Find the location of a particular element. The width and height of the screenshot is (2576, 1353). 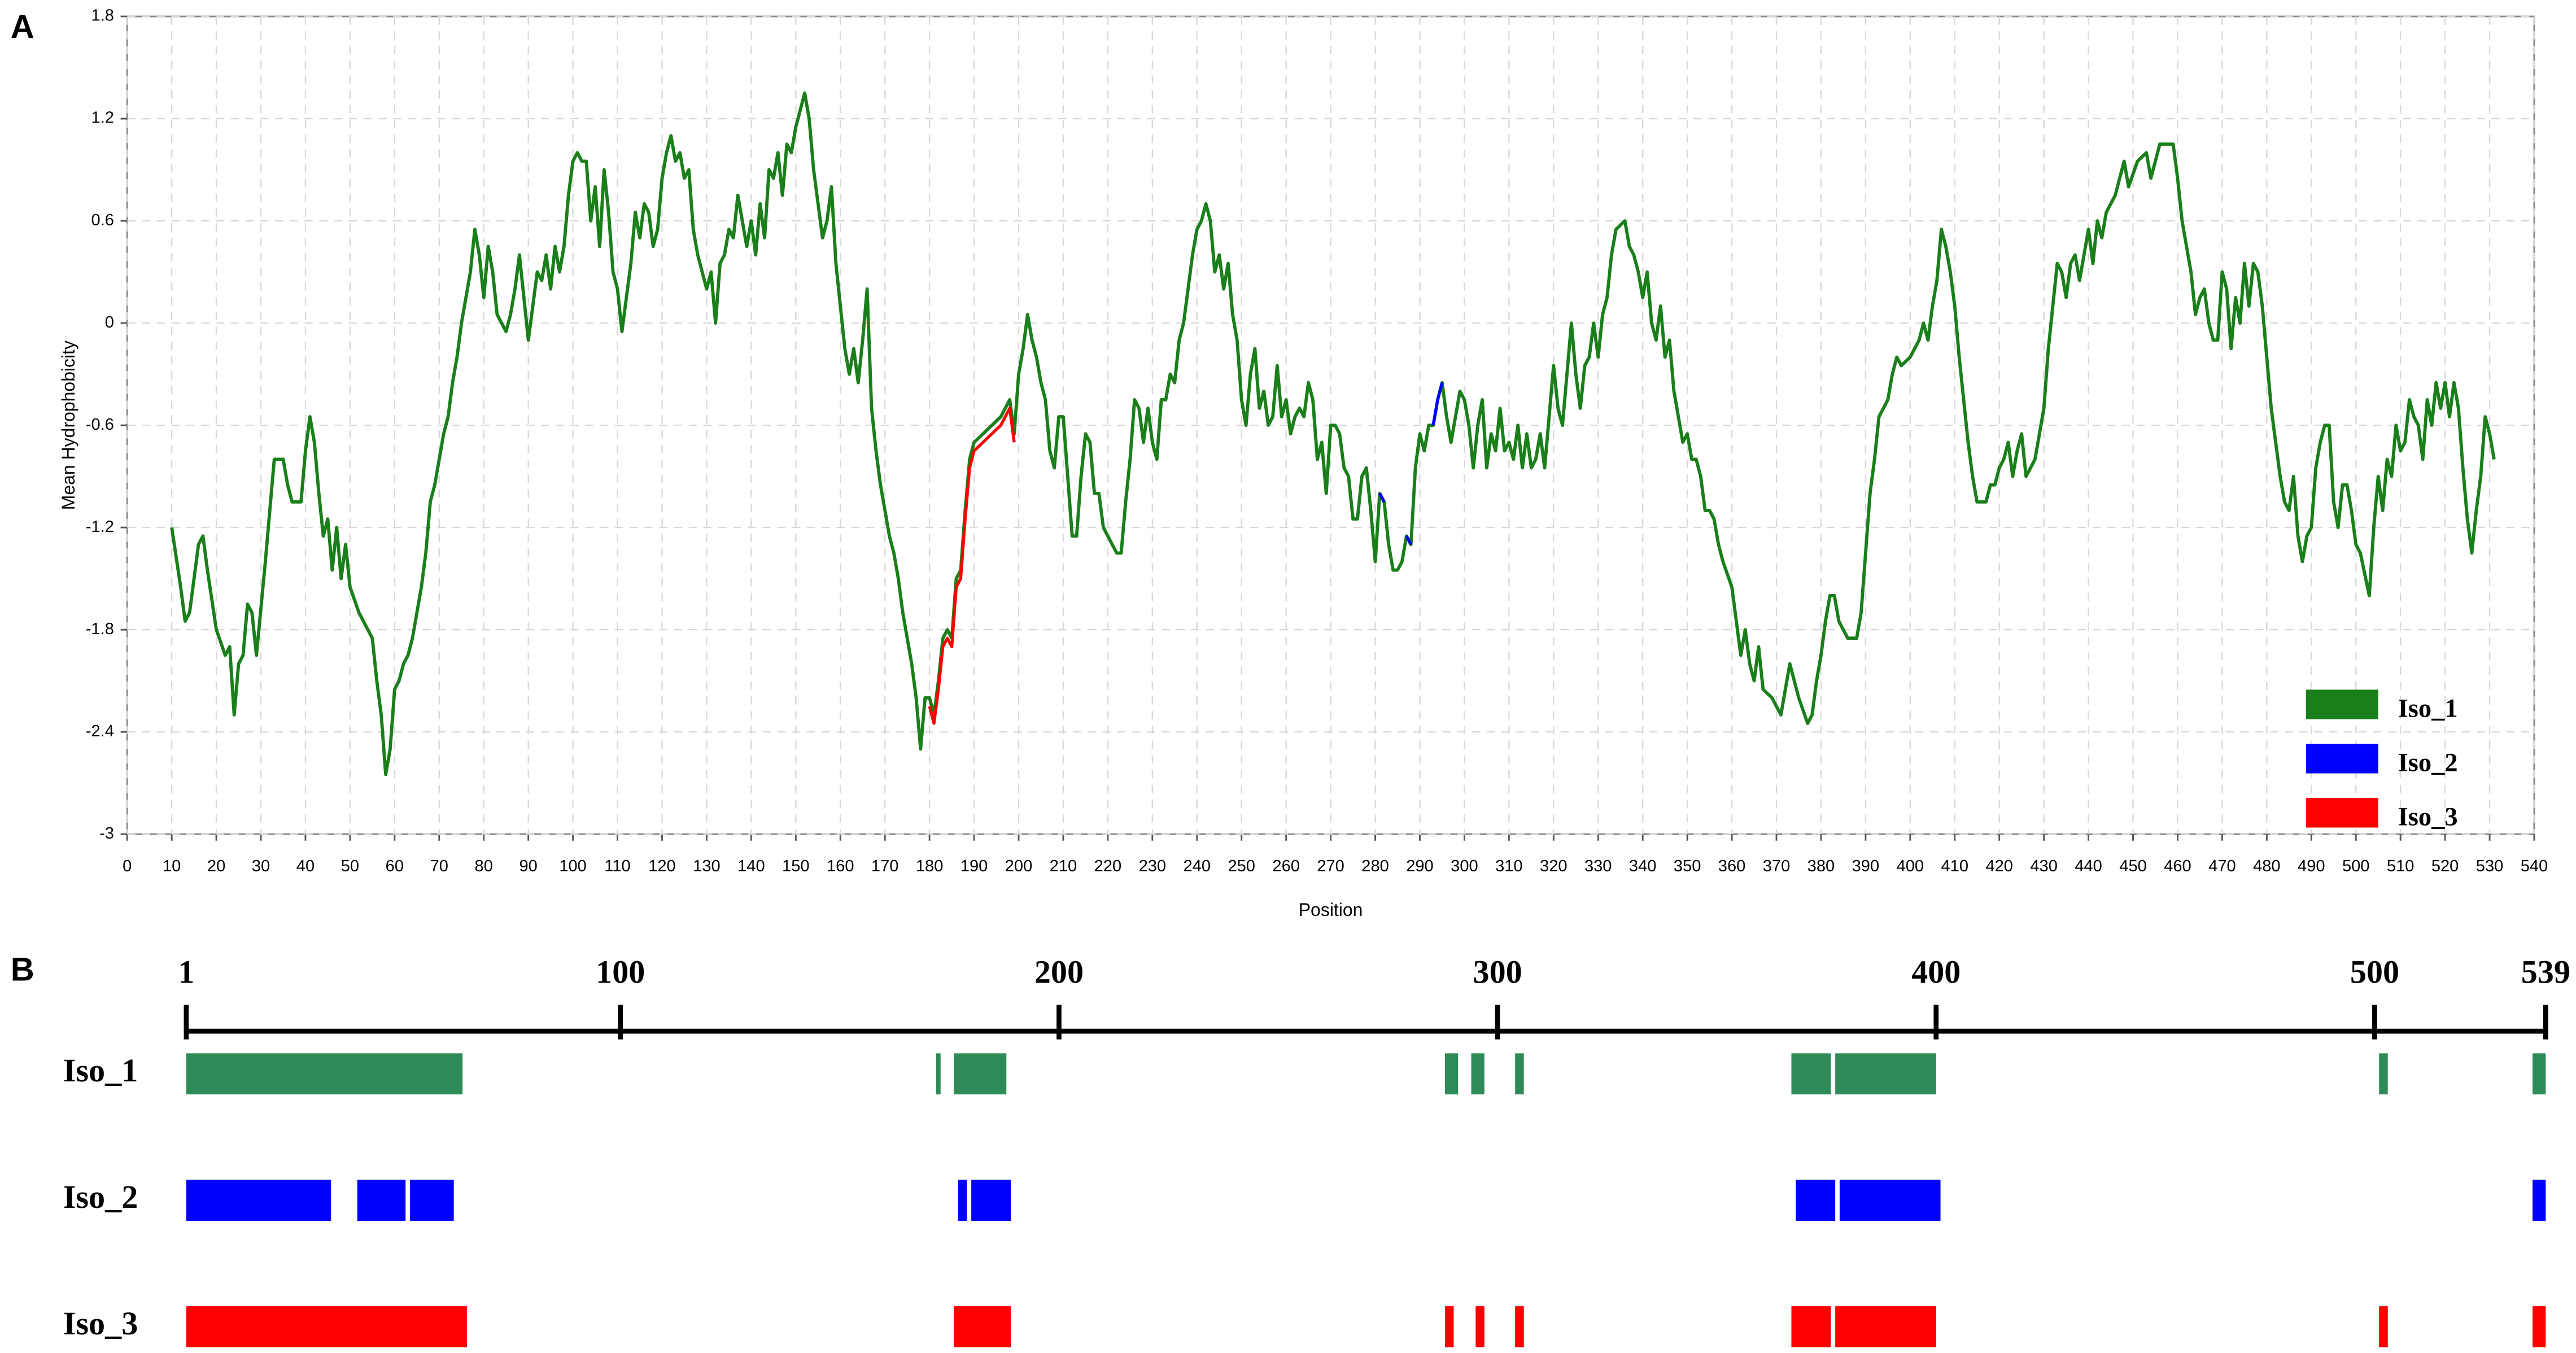

y-tick-label: 1.8 is located at coordinates (102, 16).